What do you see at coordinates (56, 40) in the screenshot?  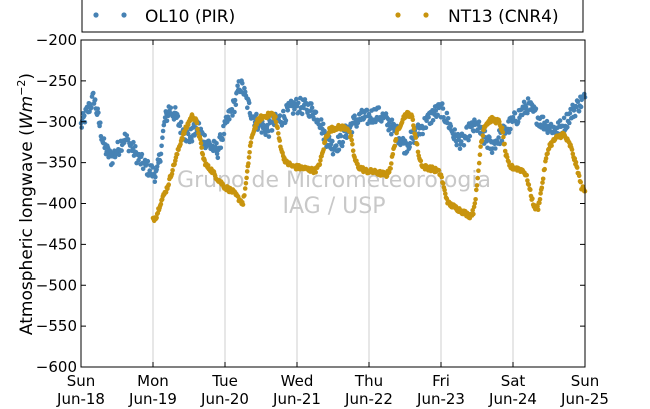 I see `y-tick-label: −200` at bounding box center [56, 40].